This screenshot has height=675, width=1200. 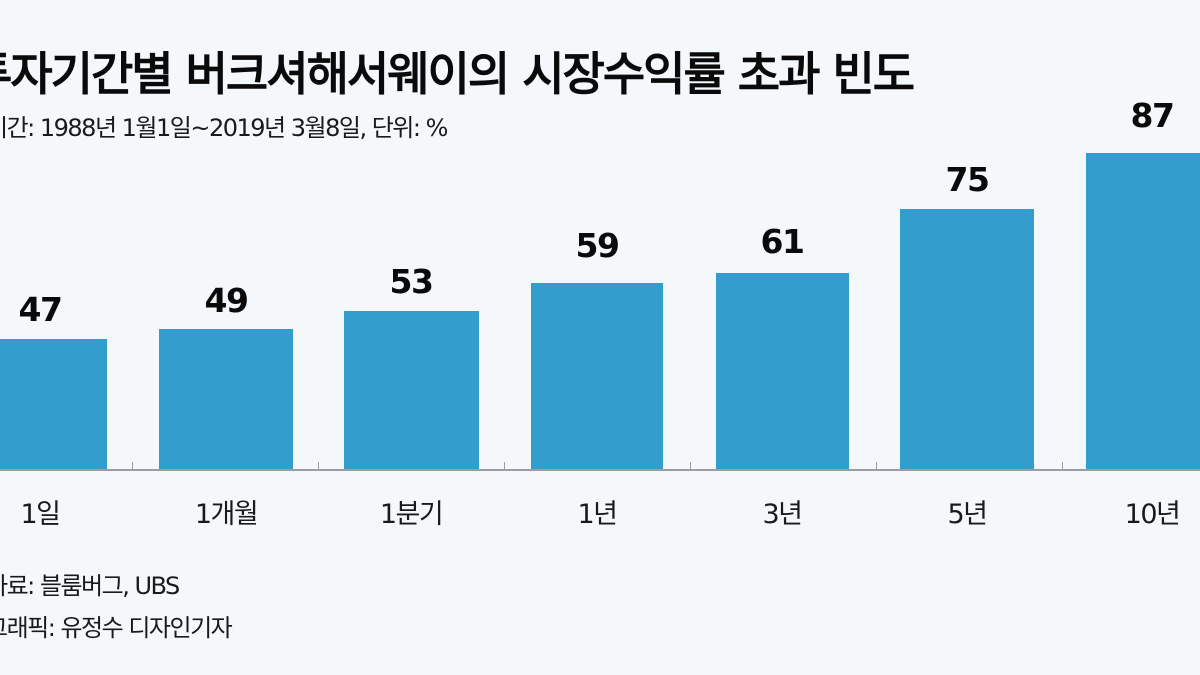 What do you see at coordinates (226, 399) in the screenshot?
I see `bar-1-month` at bounding box center [226, 399].